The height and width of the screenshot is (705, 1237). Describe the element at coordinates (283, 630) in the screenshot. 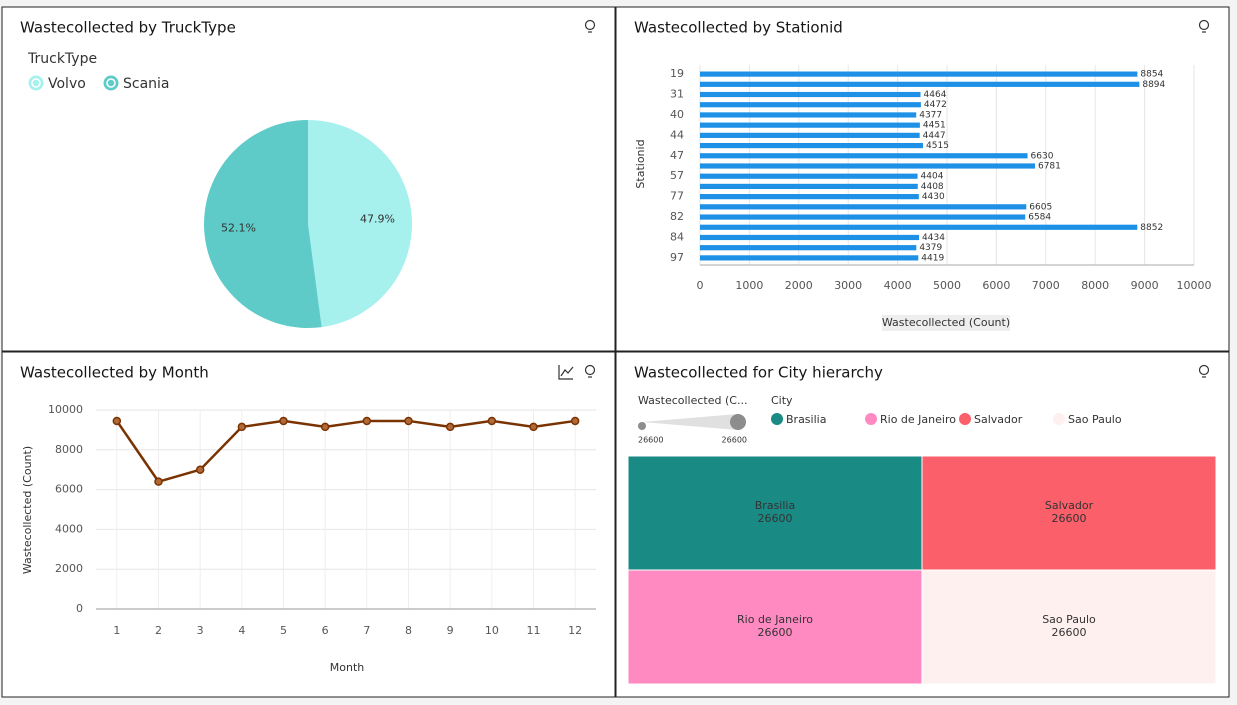

I see `x-tick-label: 5` at that location.